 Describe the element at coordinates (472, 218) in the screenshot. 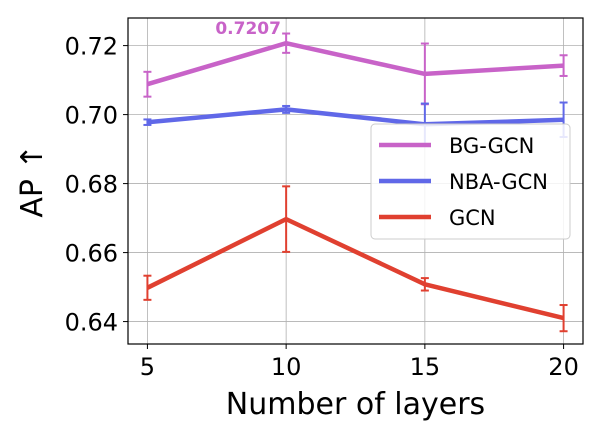

I see `legend-label: GCN` at that location.